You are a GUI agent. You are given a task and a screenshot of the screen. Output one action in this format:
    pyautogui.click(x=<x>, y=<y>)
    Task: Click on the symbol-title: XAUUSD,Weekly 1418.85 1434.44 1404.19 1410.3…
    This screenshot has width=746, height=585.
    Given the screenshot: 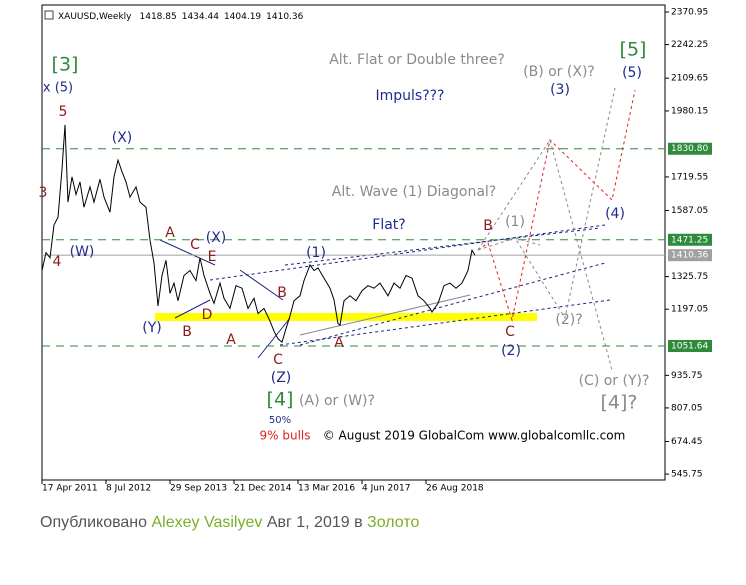 What is the action you would take?
    pyautogui.click(x=181, y=17)
    